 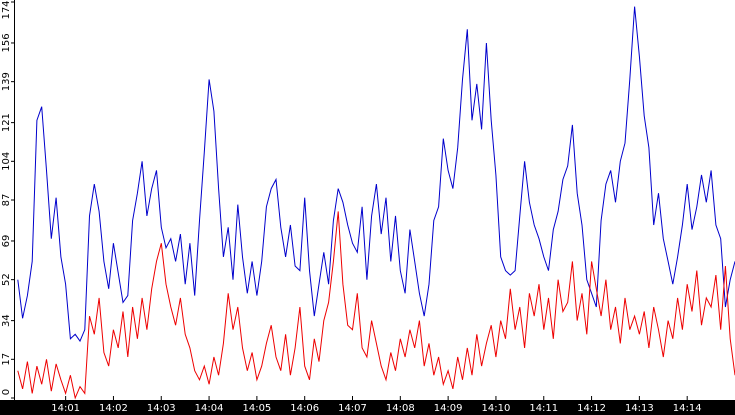 I want to click on y-tick-label: 104, so click(x=6, y=161).